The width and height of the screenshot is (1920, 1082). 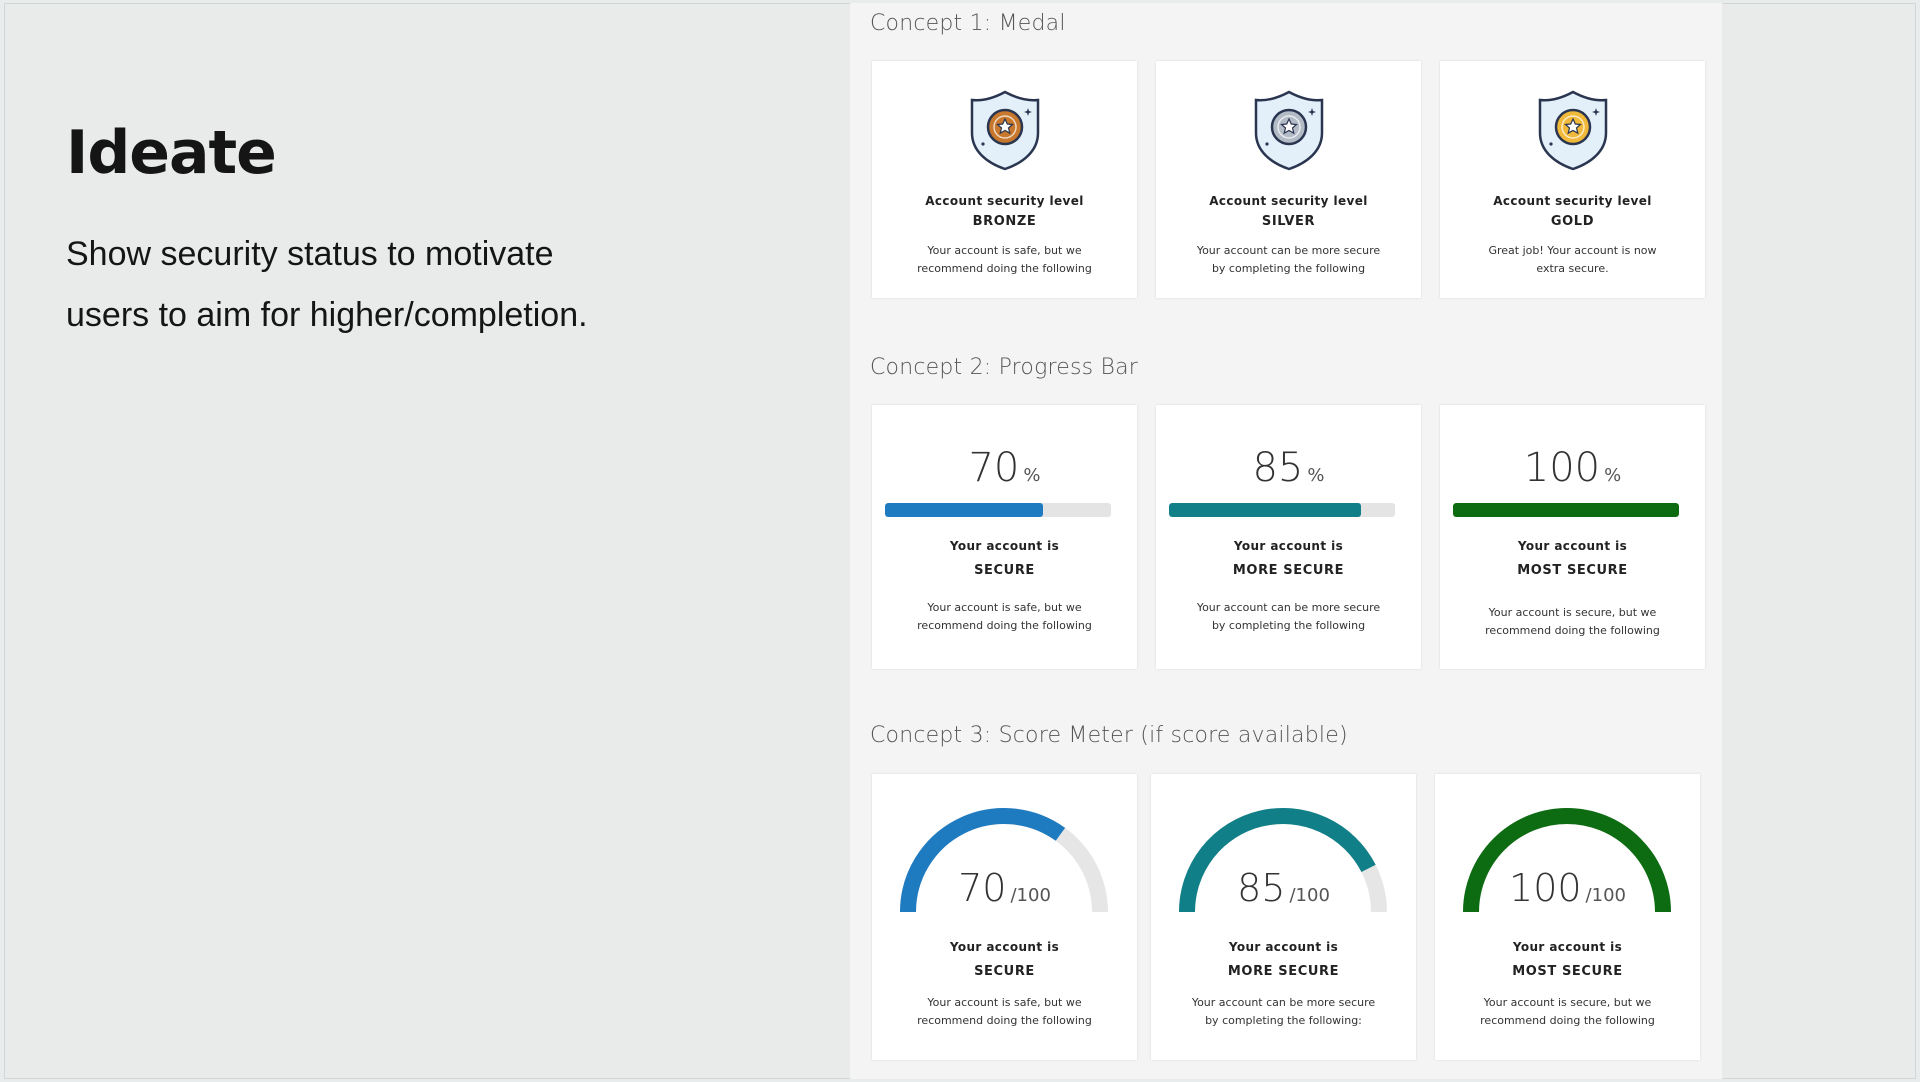 I want to click on silver-medal-shield-icon, so click(x=1288, y=130).